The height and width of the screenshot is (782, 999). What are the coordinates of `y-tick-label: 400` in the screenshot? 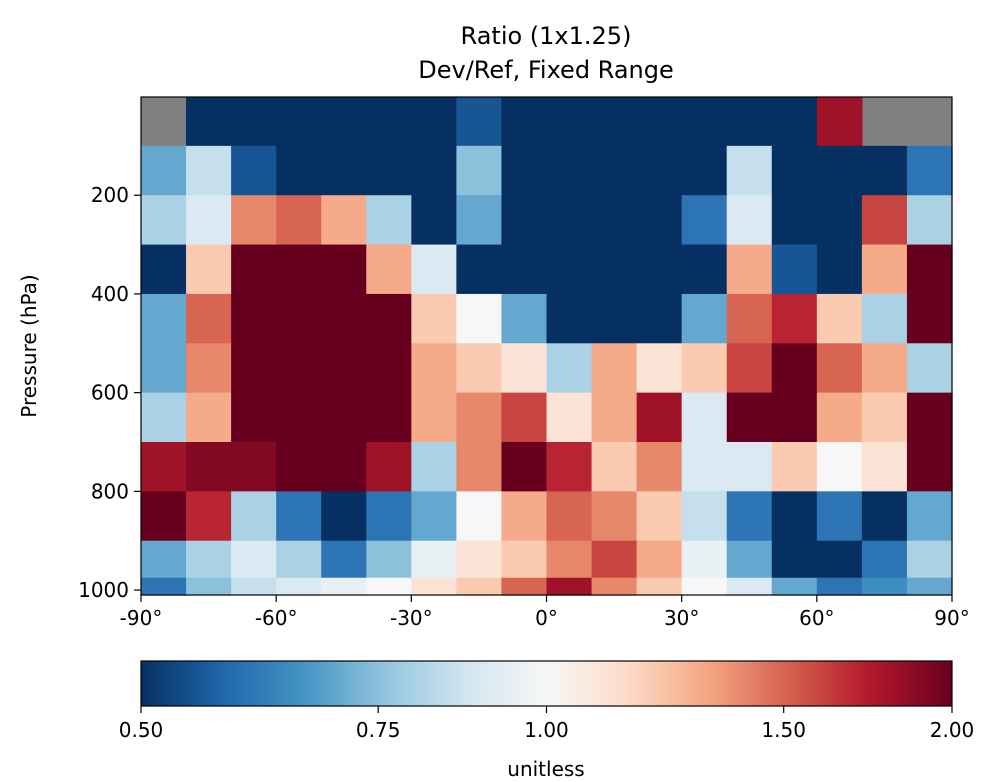 It's located at (110, 294).